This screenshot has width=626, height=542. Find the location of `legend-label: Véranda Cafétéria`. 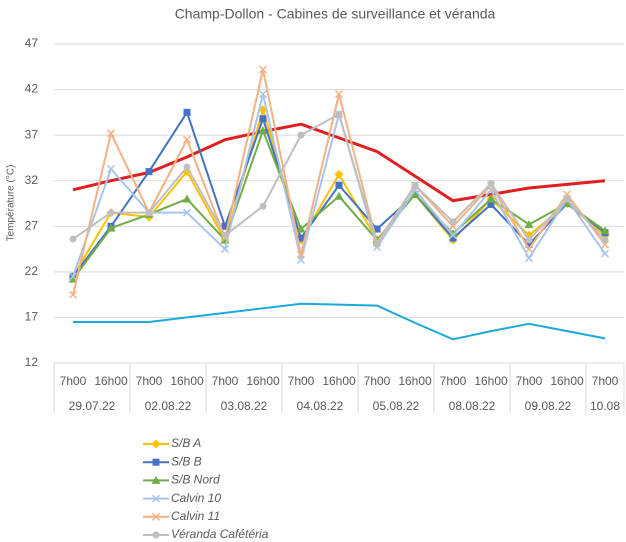

legend-label: Véranda Cafétéria is located at coordinates (220, 534).